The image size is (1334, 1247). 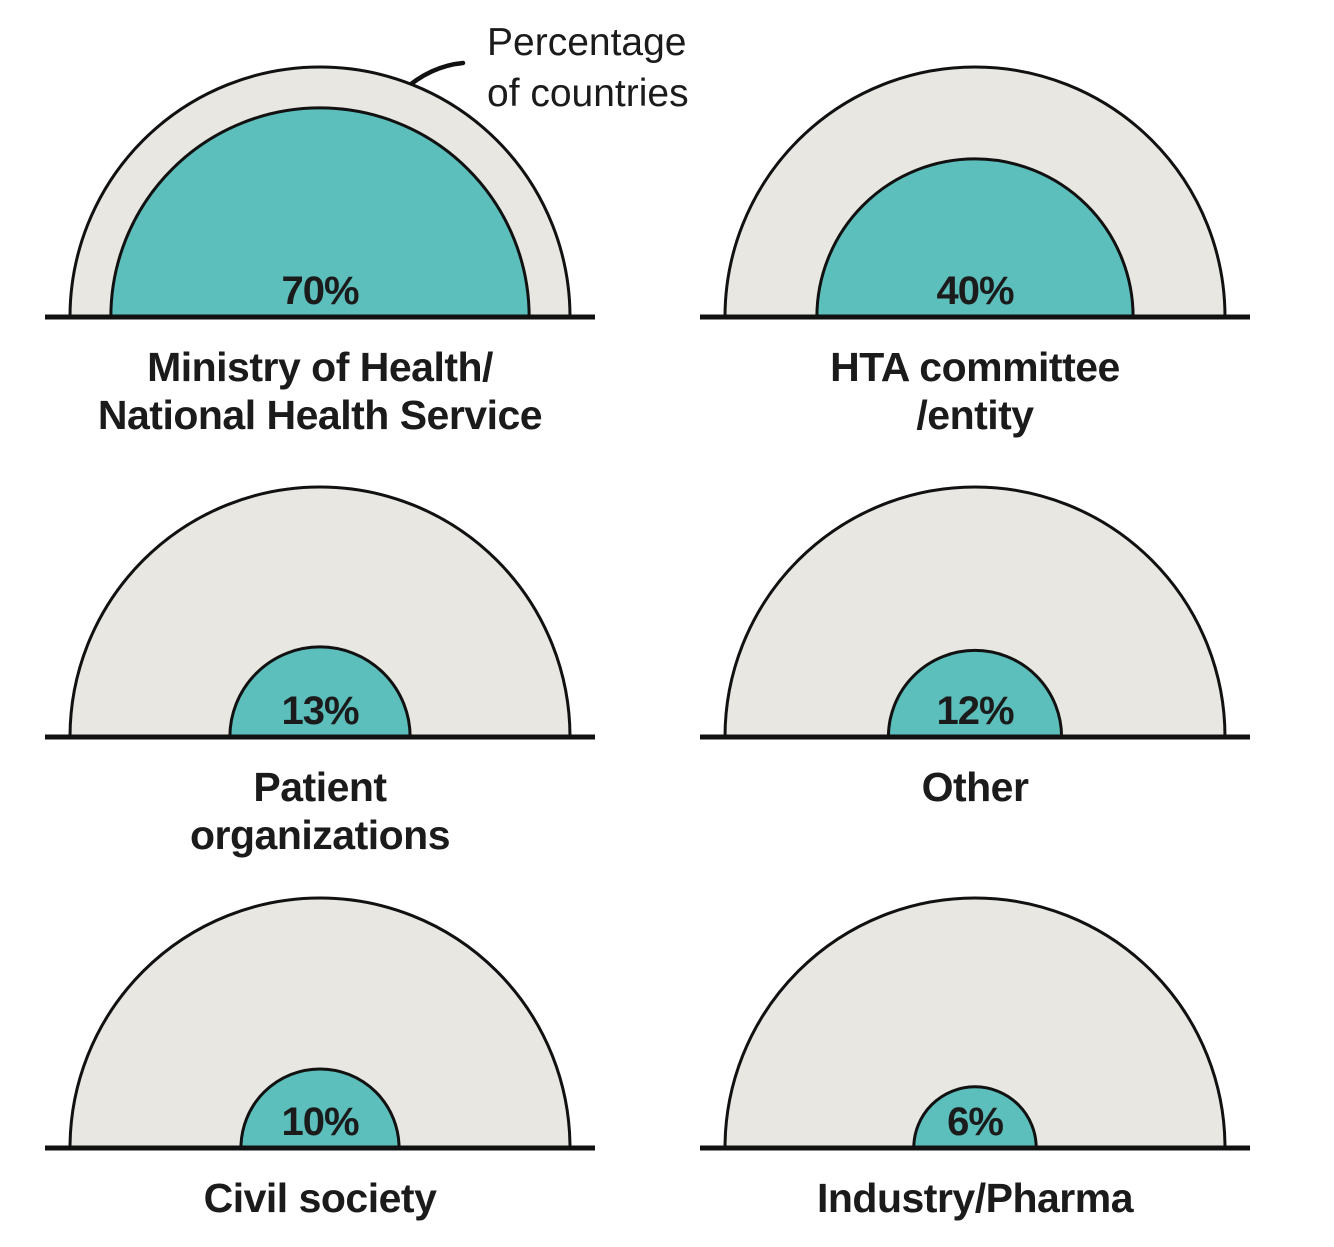 What do you see at coordinates (975, 787) in the screenshot?
I see `chart-caption: Other` at bounding box center [975, 787].